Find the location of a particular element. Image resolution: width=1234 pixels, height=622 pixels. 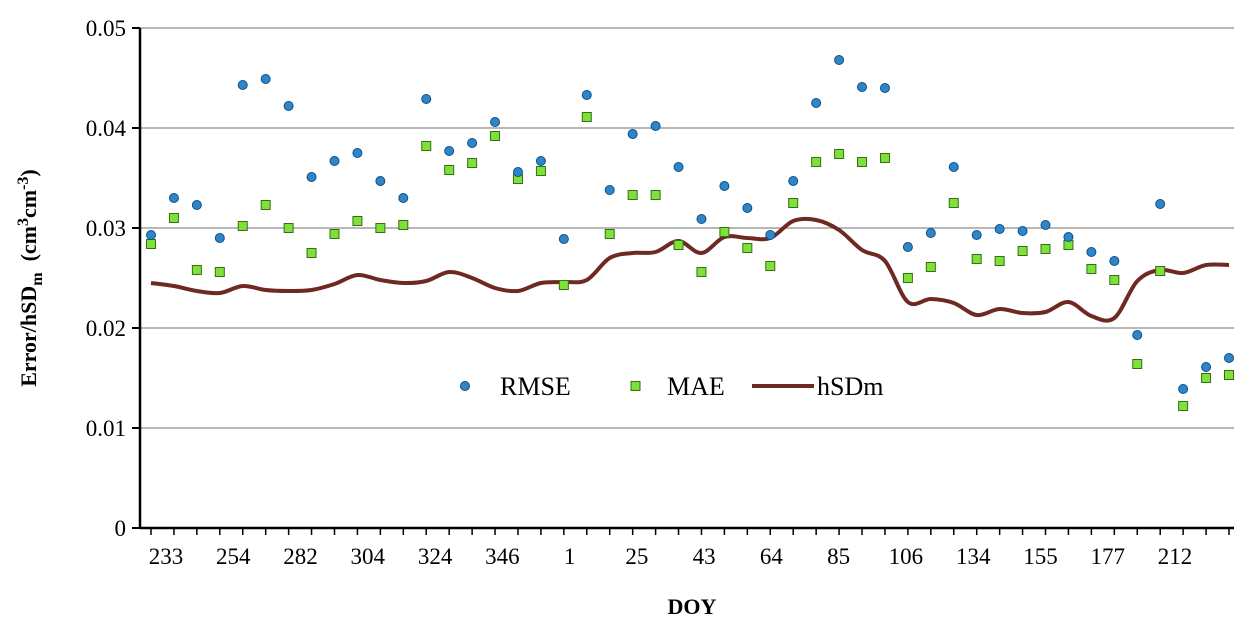

x-tick-label: 43 is located at coordinates (704, 556).